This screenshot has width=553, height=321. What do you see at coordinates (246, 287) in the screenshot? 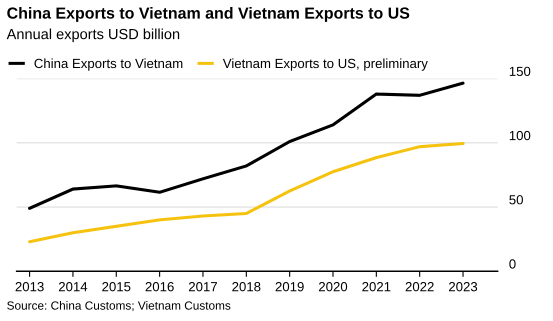
I see `x-tick-label: 2018` at bounding box center [246, 287].